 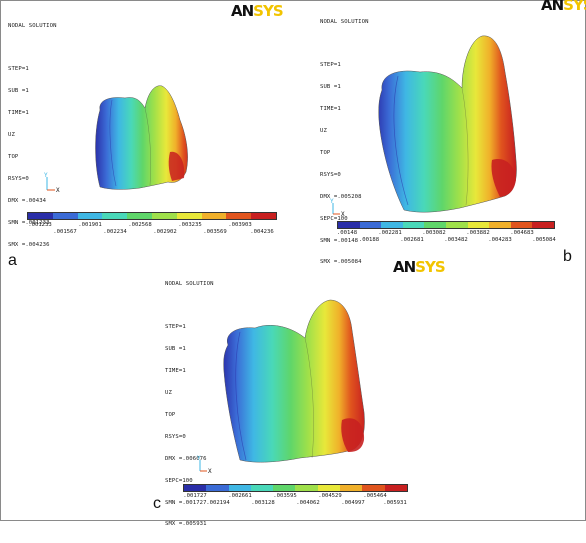 I want to click on tick-label: .004997, so click(x=353, y=503).